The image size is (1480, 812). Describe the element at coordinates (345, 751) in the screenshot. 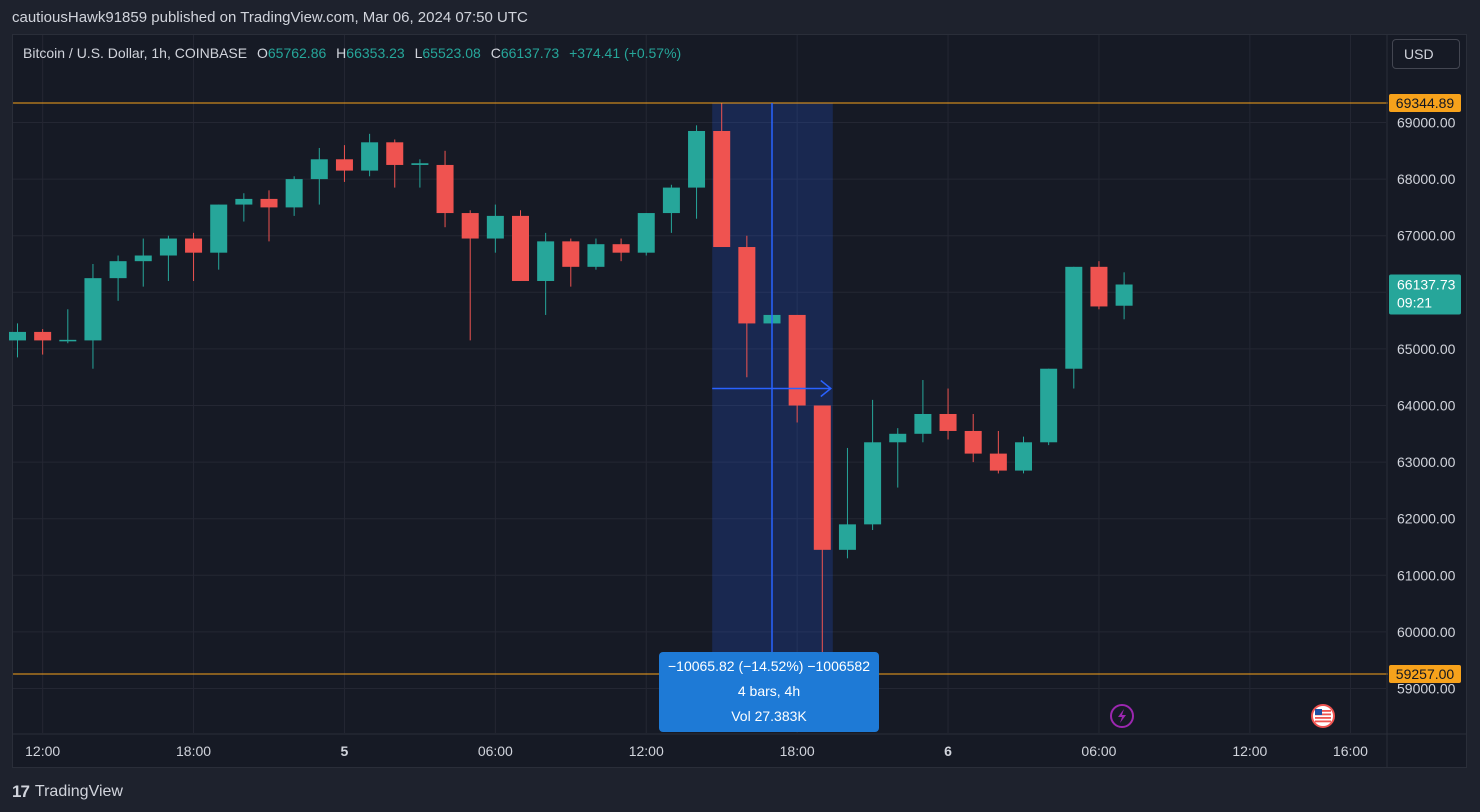

I see `time-tick-label: 5` at that location.